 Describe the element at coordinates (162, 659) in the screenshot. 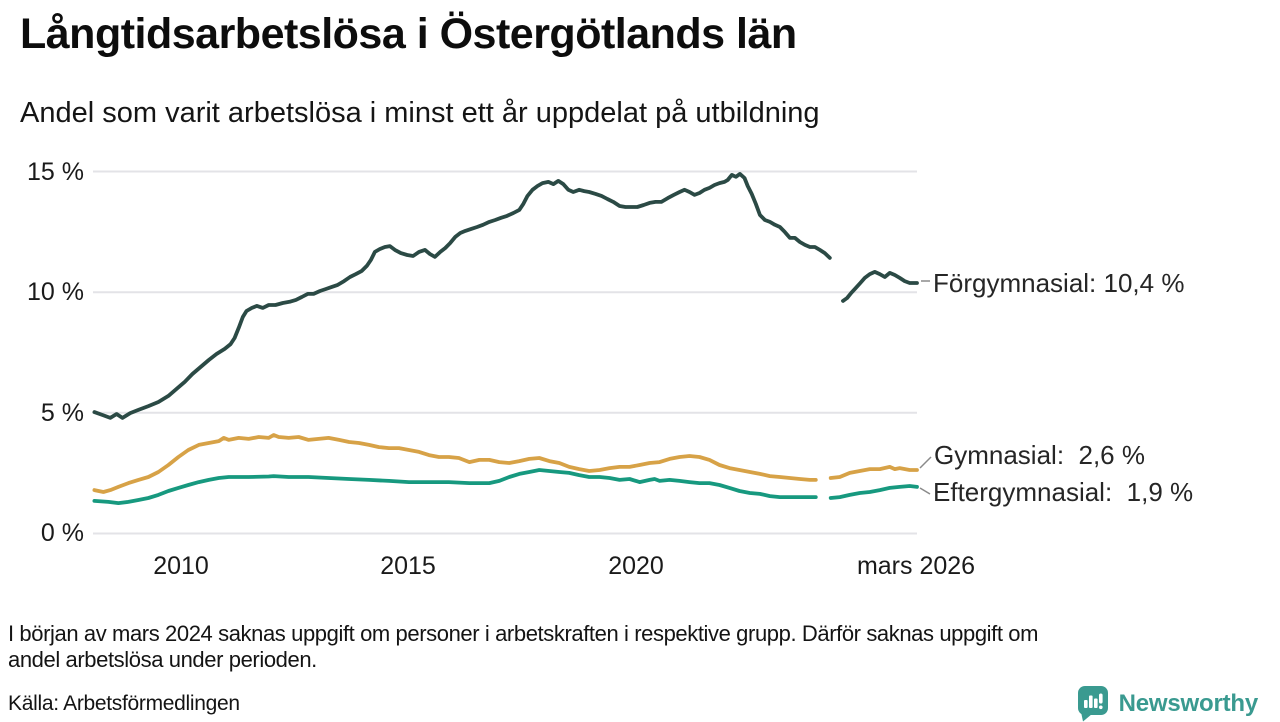

I see `footnote-line-2: andel arbetslösa under perioden.` at that location.